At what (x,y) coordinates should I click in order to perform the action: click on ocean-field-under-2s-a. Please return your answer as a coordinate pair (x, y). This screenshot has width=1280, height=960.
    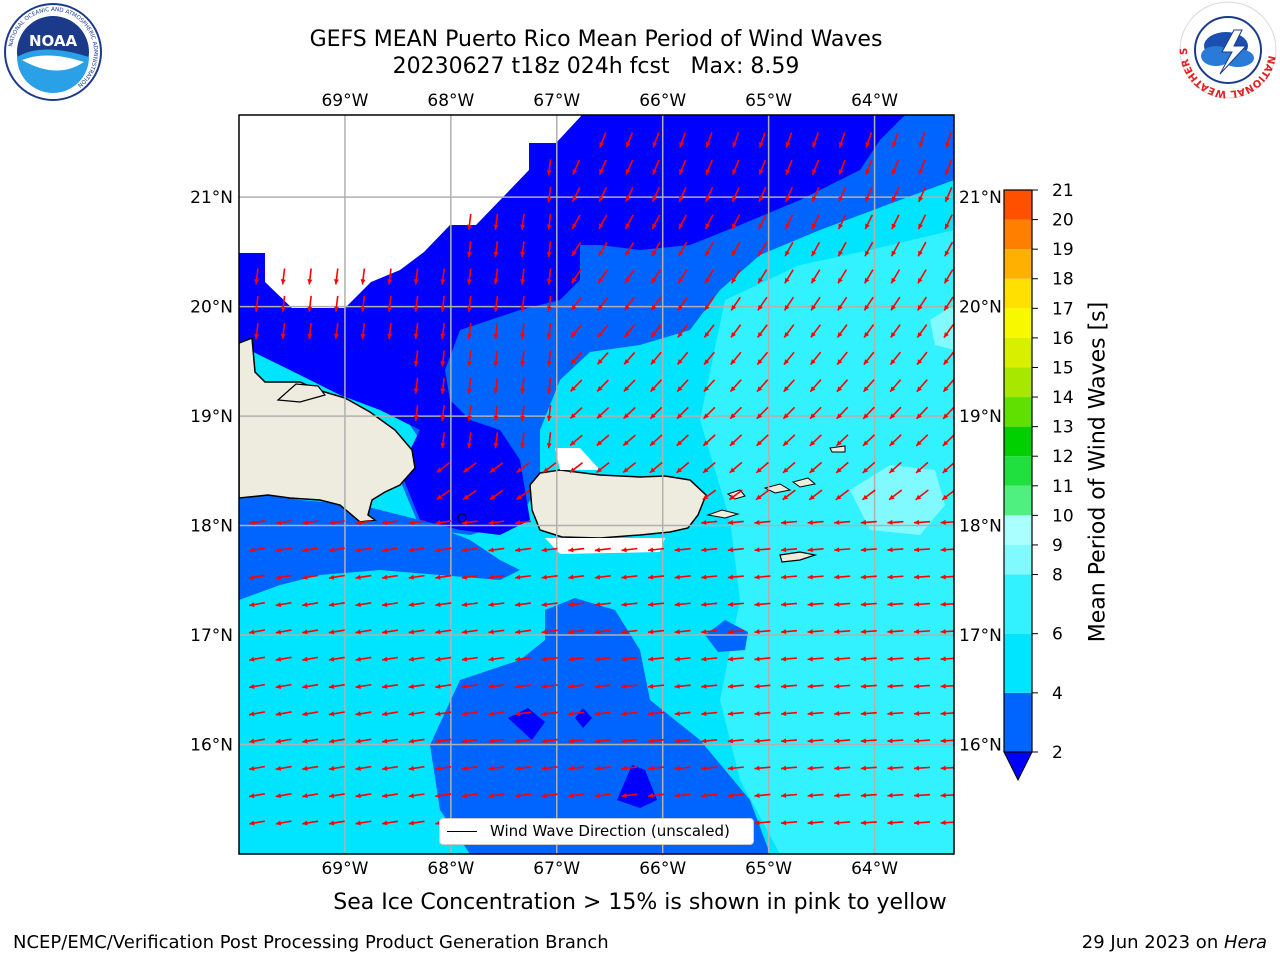
    Looking at the image, I should click on (526, 724).